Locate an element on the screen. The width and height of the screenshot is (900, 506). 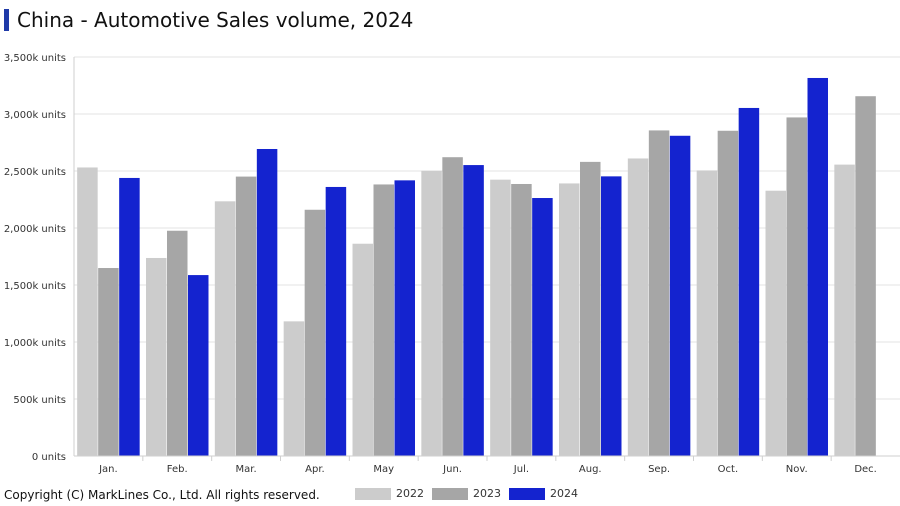
x-tick-label: Mar. is located at coordinates (246, 469).